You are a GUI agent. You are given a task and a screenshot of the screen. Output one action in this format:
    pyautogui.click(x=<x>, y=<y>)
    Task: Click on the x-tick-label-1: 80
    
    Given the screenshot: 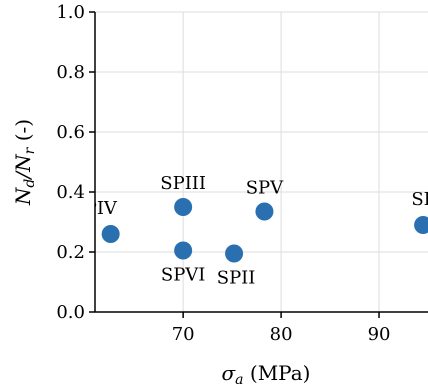 What is the action you would take?
    pyautogui.click(x=281, y=334)
    